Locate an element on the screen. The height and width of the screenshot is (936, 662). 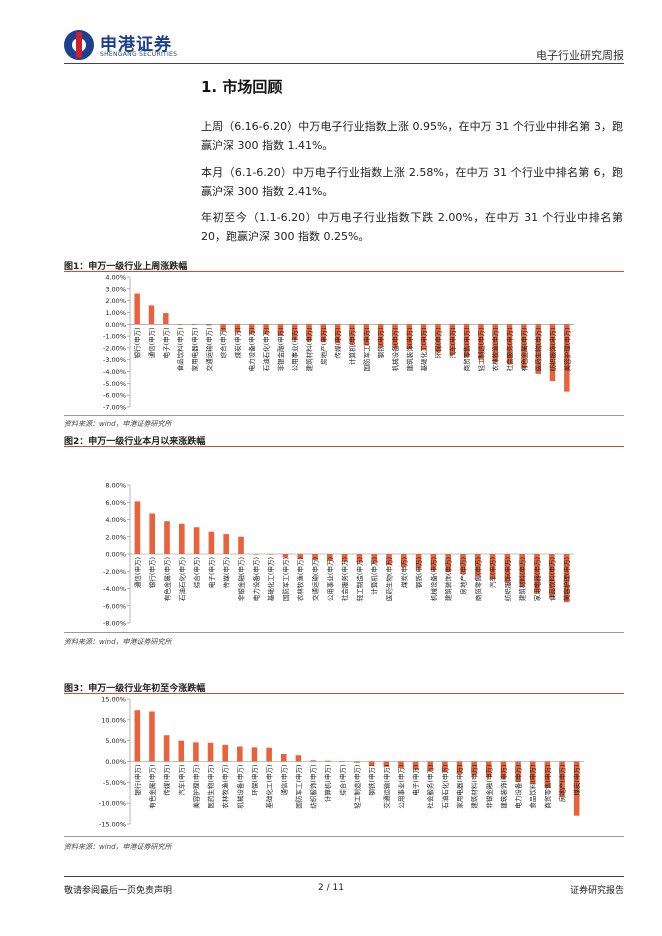
footer-divider is located at coordinates (344, 876).